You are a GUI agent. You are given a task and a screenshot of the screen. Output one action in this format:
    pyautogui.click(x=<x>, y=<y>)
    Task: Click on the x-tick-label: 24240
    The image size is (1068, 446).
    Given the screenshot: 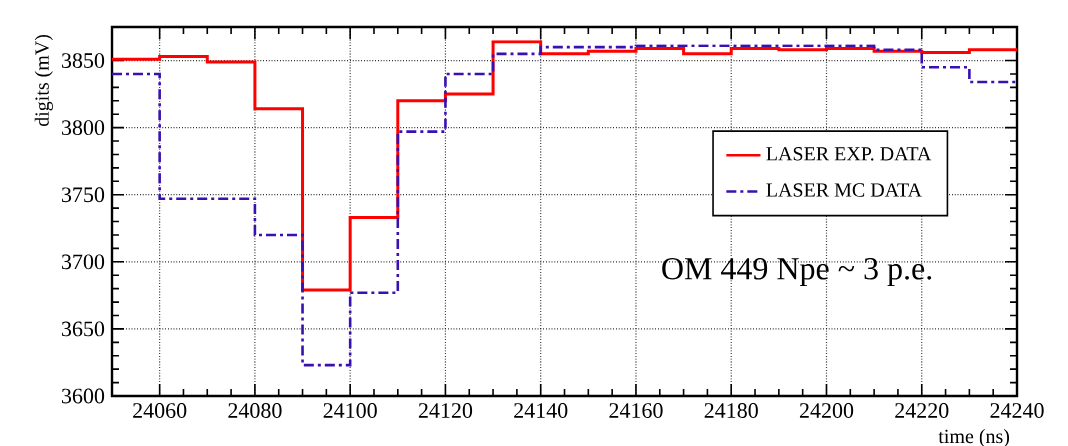 What is the action you would take?
    pyautogui.click(x=1017, y=410)
    